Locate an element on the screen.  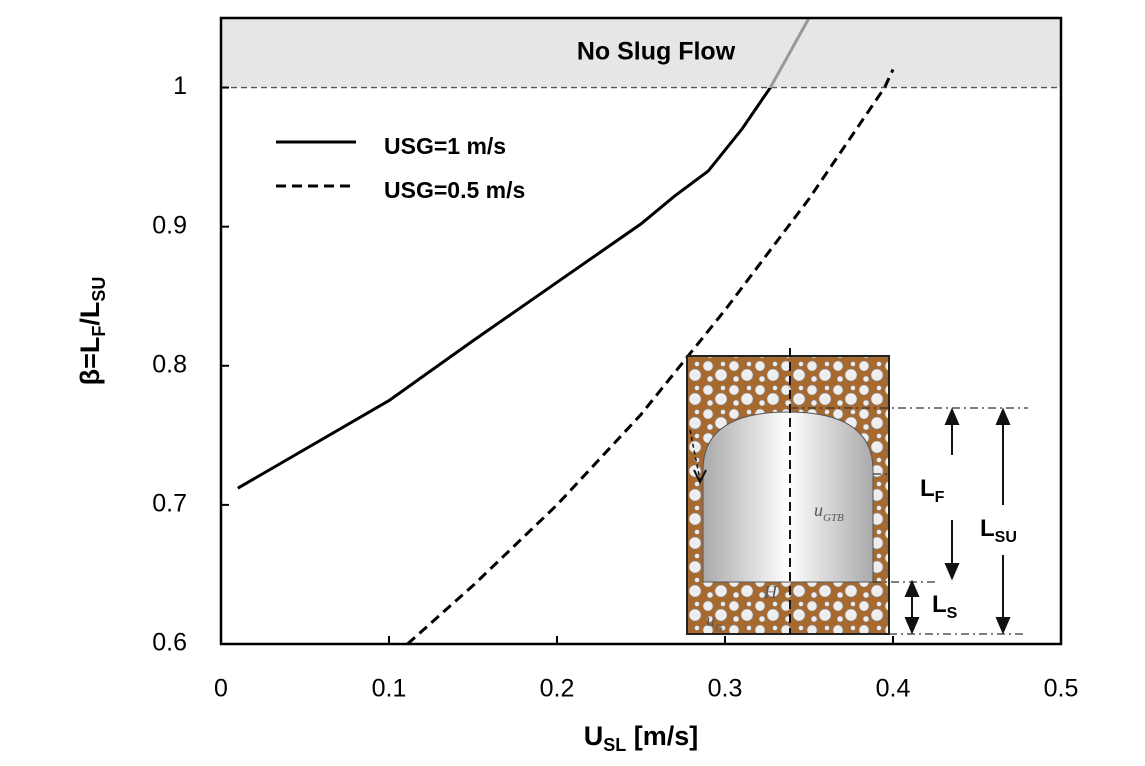
legend-label: USG=0.5 m/s is located at coordinates (454, 190).